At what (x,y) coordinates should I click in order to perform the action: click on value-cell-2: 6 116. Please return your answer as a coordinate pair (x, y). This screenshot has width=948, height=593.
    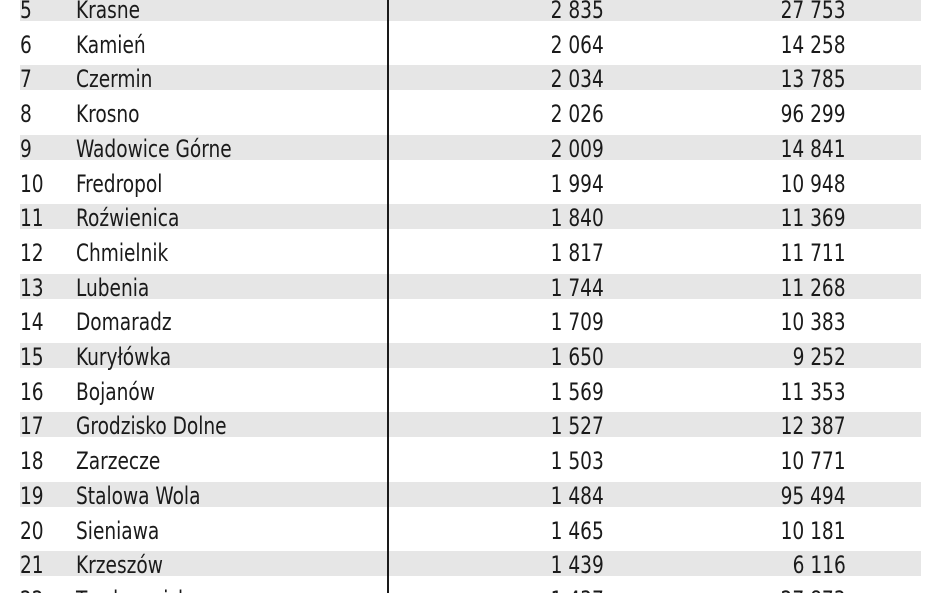
    Looking at the image, I should click on (819, 565).